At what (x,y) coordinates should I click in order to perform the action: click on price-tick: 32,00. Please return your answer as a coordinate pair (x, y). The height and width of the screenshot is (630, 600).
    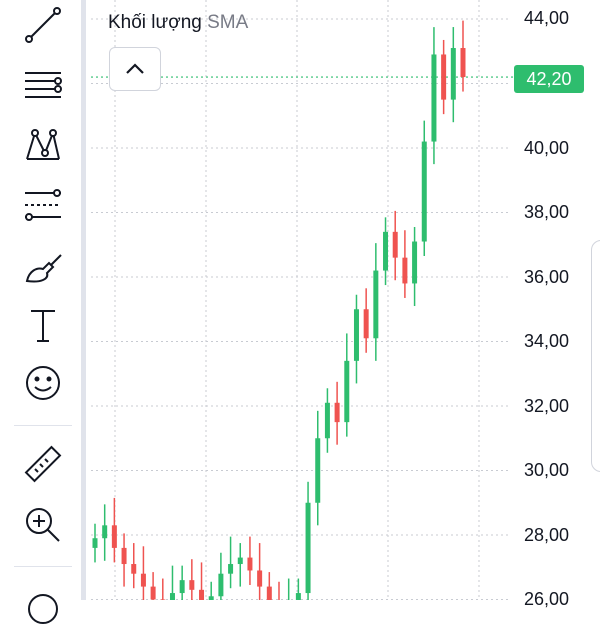
    Looking at the image, I should click on (547, 406).